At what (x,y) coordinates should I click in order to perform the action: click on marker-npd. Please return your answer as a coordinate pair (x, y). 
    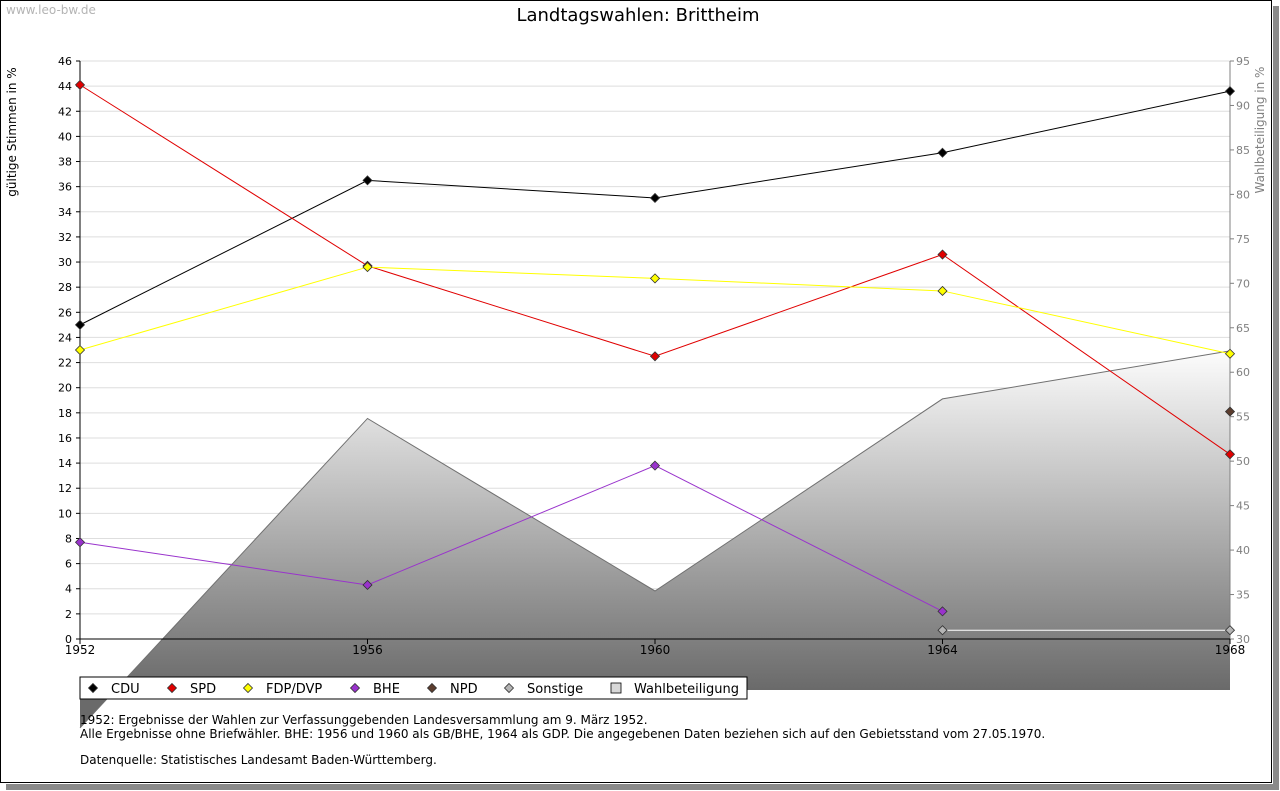
    Looking at the image, I should click on (1230, 411).